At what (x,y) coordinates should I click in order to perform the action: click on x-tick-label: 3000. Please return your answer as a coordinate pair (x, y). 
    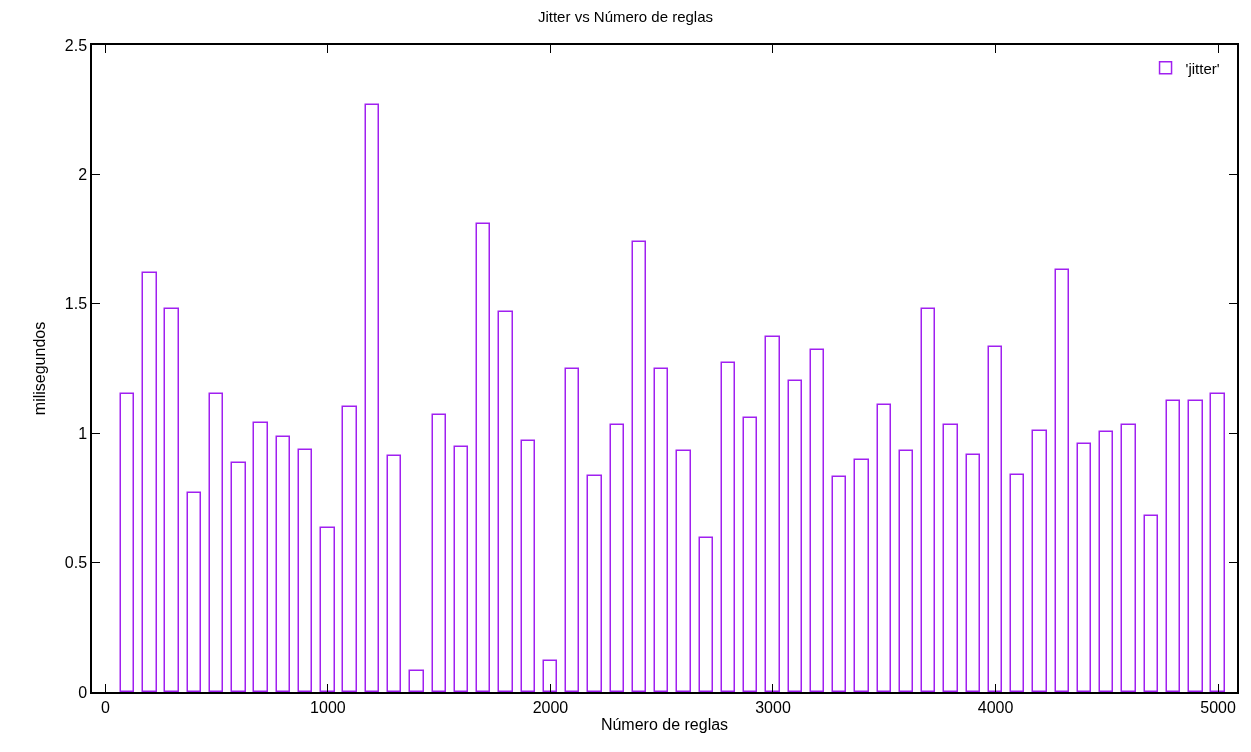
    Looking at the image, I should click on (773, 707).